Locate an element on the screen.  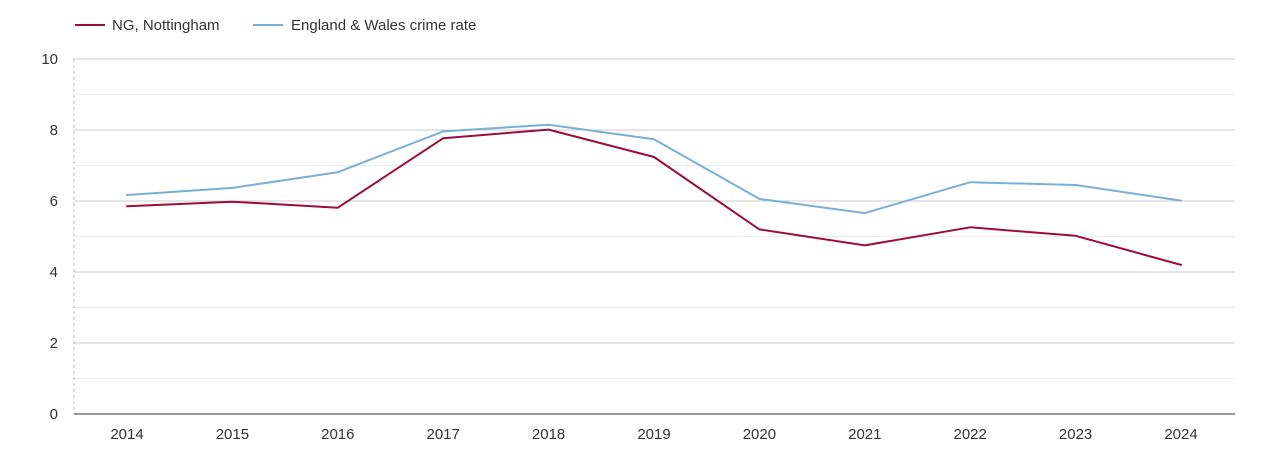
x-tick-label: 2021 is located at coordinates (864, 434).